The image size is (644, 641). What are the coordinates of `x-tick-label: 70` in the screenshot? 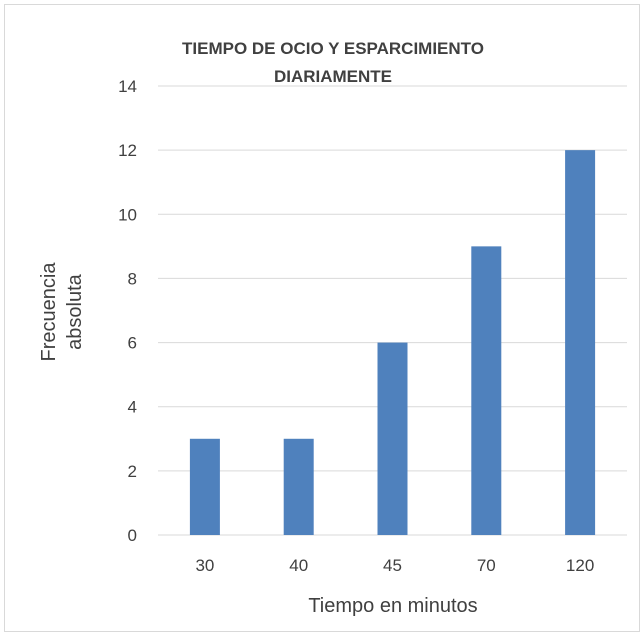 It's located at (486, 565).